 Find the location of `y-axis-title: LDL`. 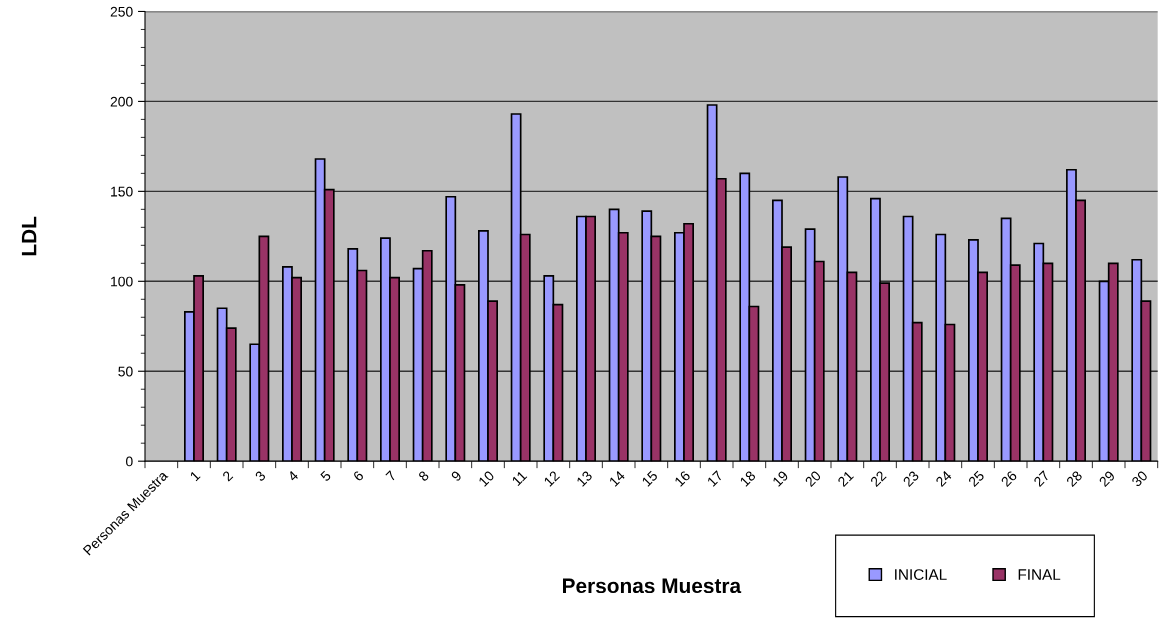

y-axis-title: LDL is located at coordinates (29, 236).